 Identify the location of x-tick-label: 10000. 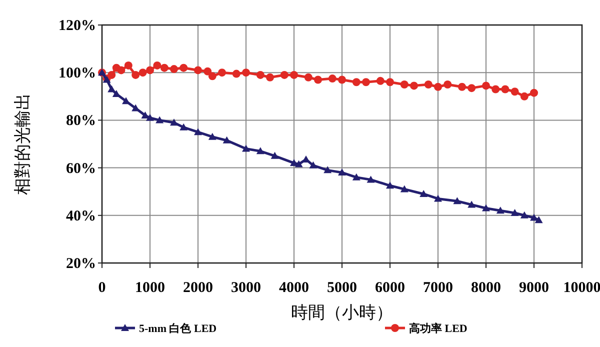
(581, 288).